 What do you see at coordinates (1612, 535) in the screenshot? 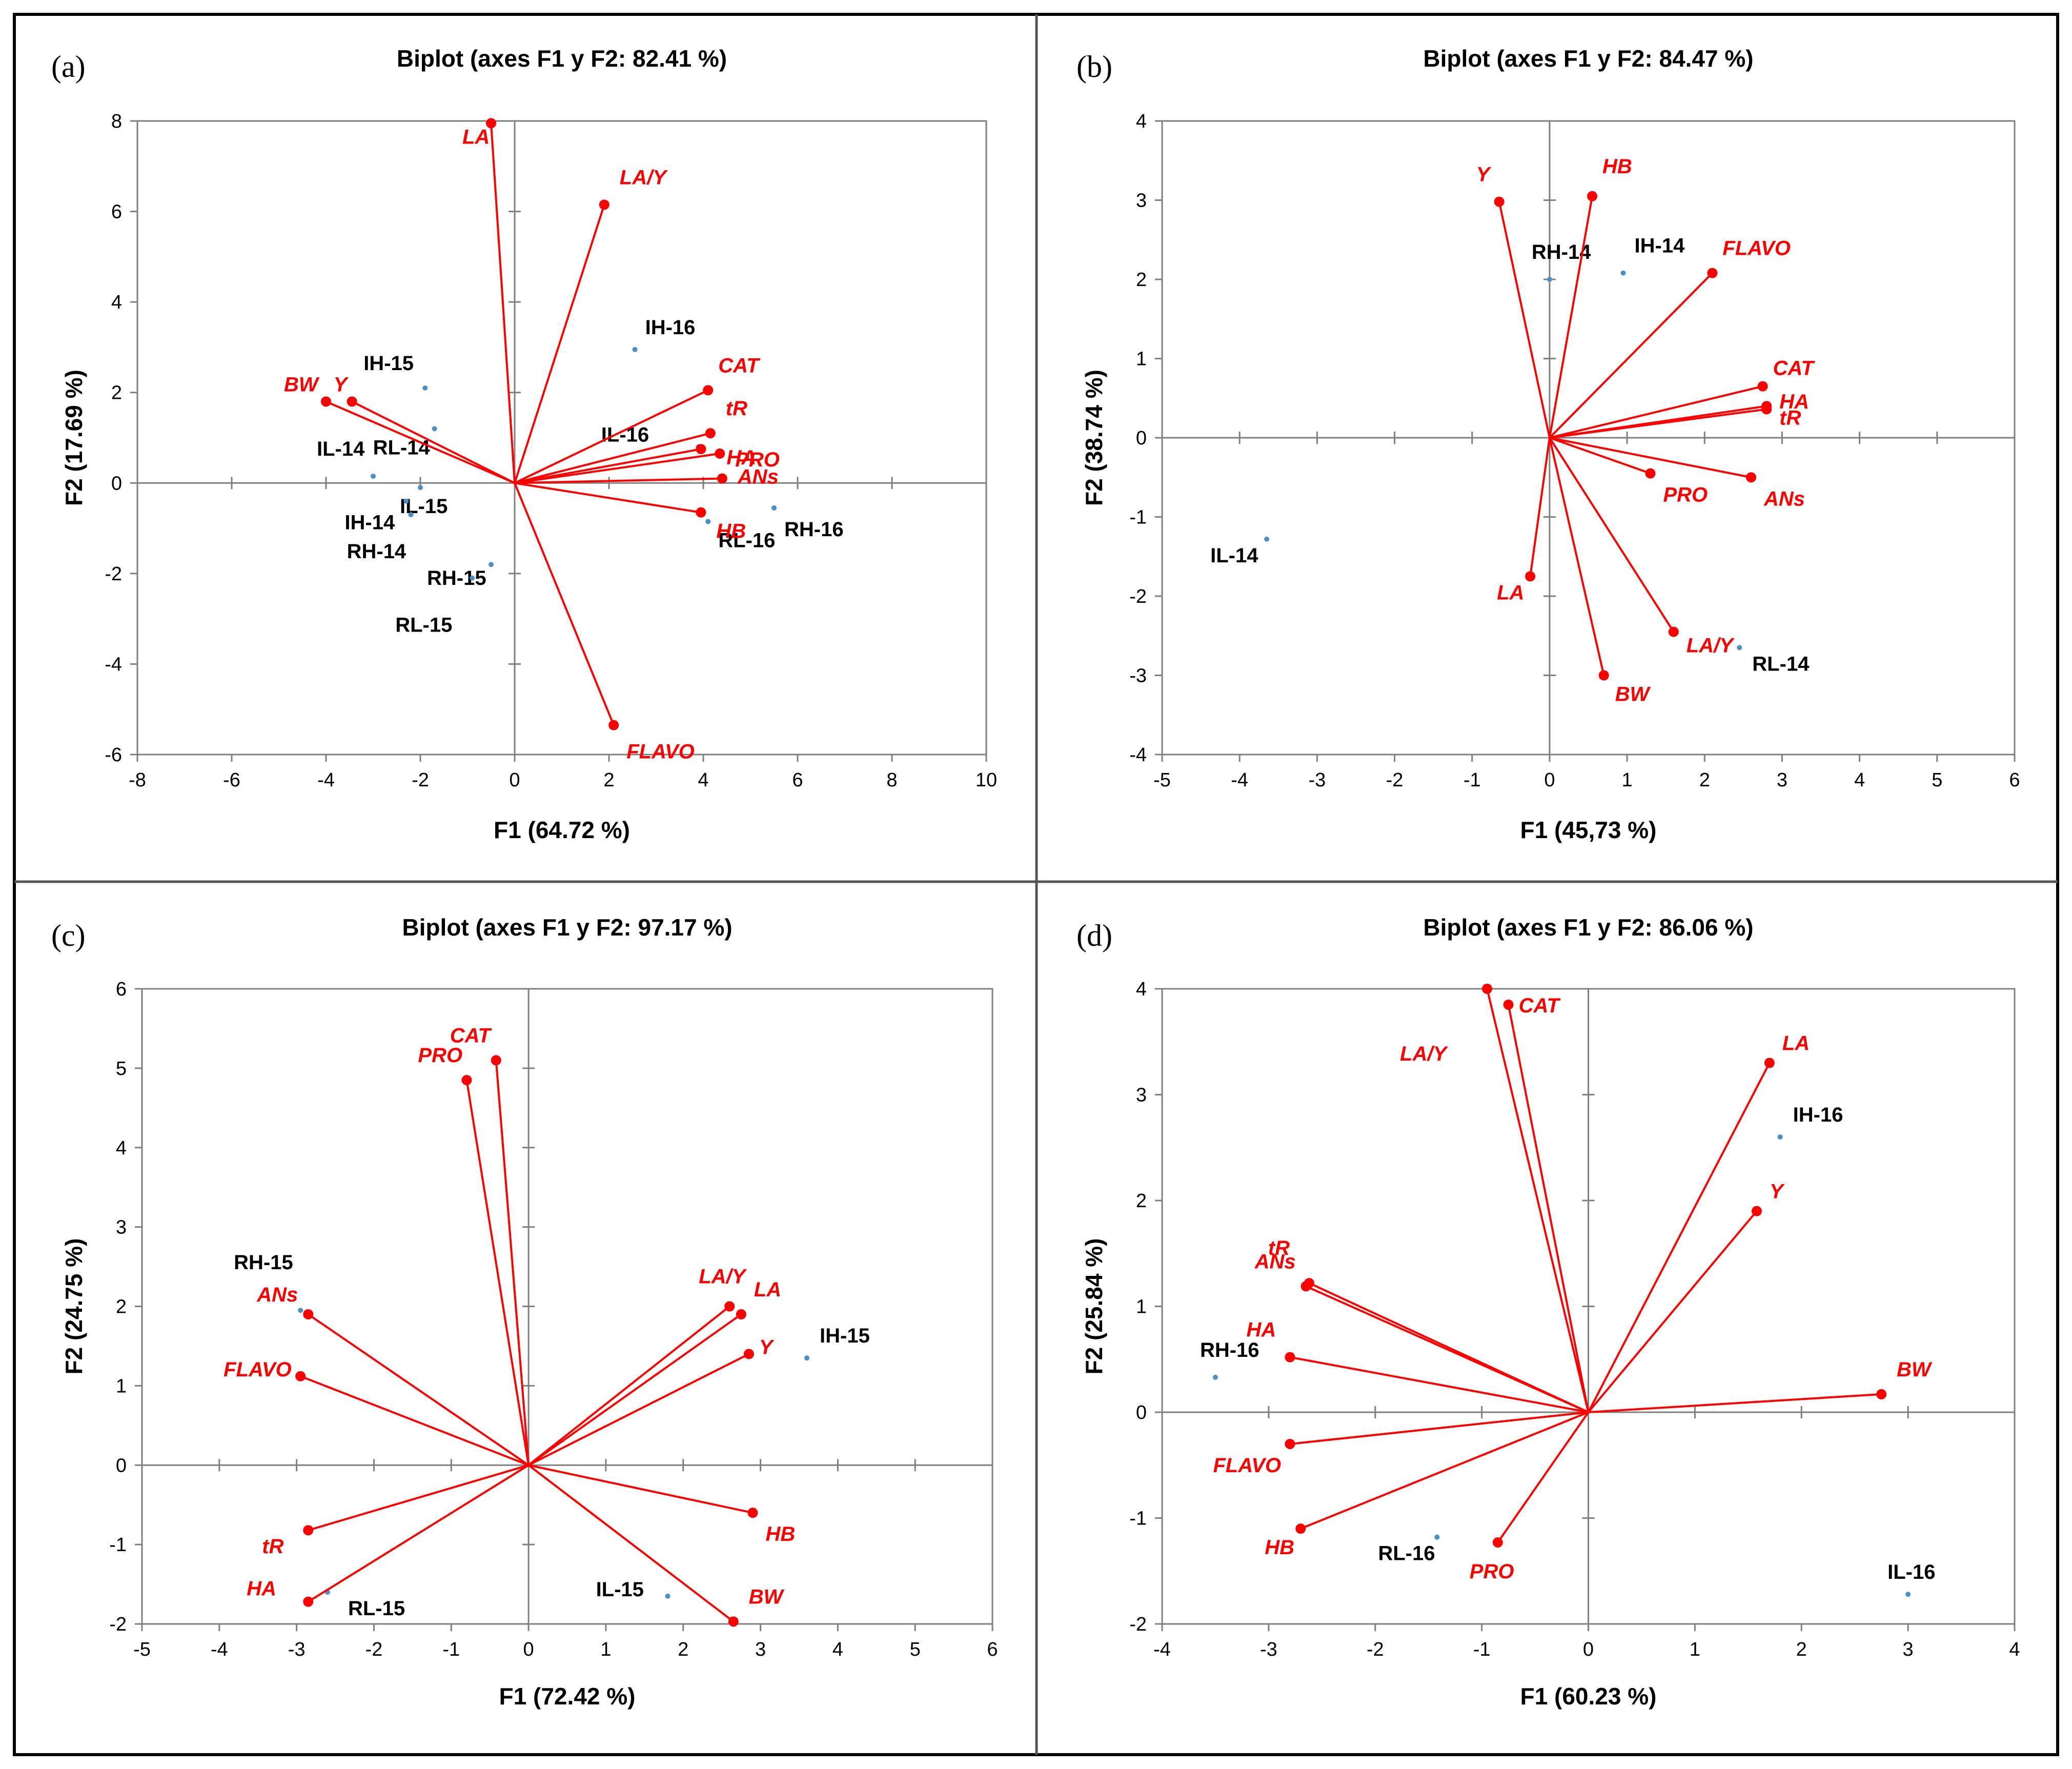
I see `panel-b-vector-la-y` at bounding box center [1612, 535].